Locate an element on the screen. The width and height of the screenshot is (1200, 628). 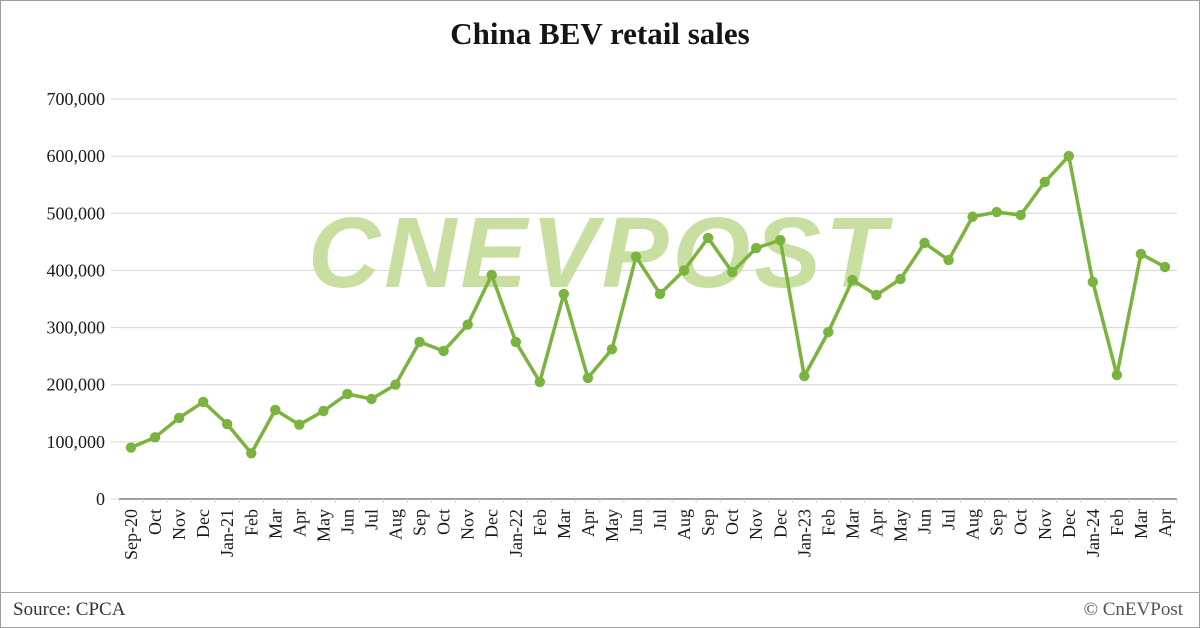
cnevpost-watermark-text: CNEVPOST is located at coordinates (601, 253).